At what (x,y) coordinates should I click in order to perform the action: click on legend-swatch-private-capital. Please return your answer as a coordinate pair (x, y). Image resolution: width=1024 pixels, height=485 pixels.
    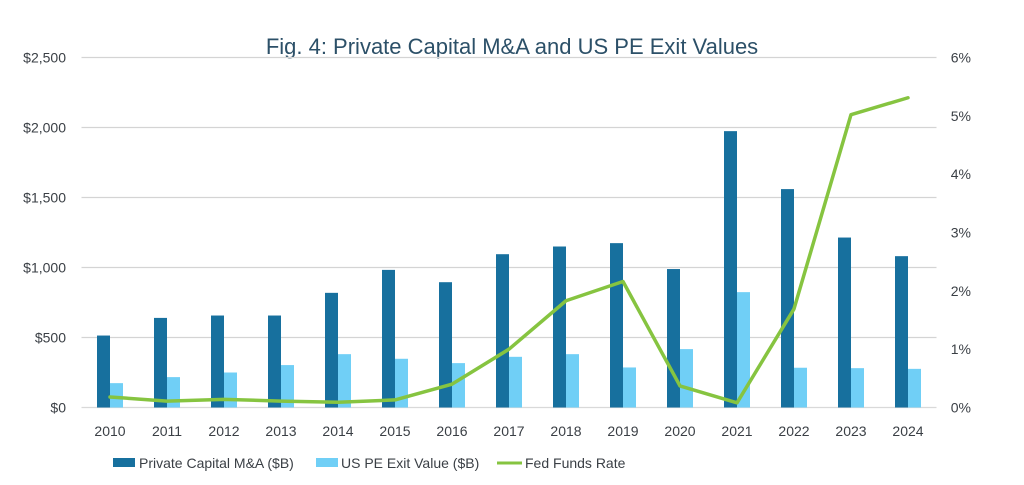
    Looking at the image, I should click on (124, 462).